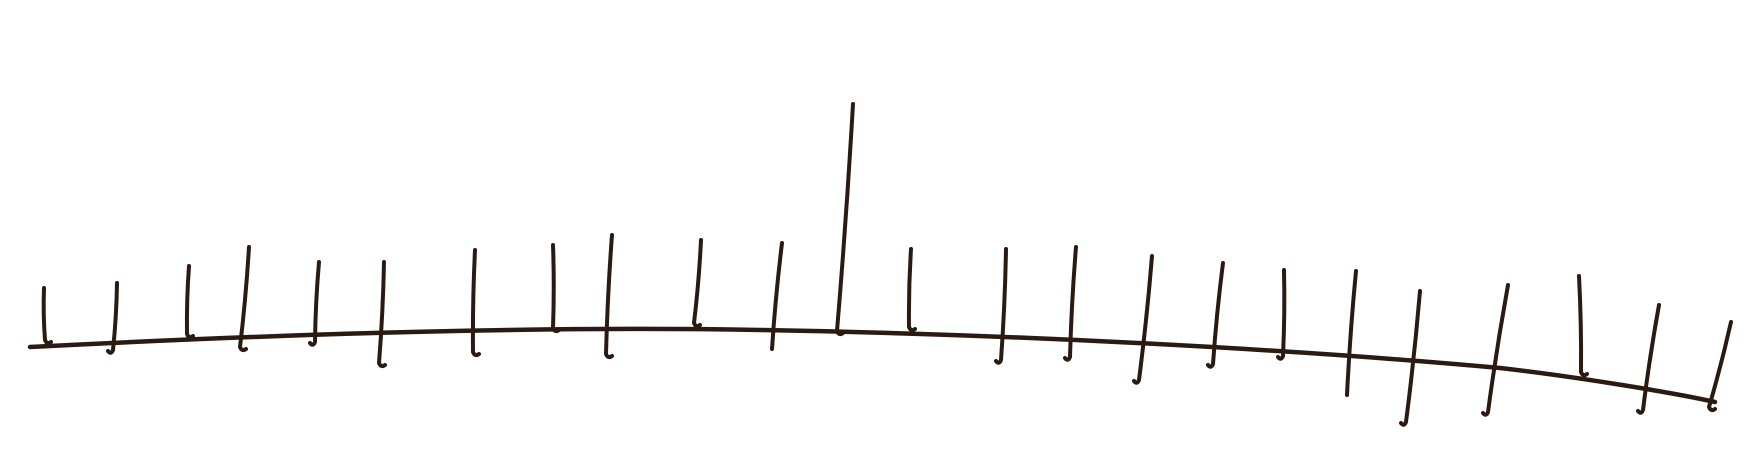 The image size is (1760, 450). Describe the element at coordinates (845, 219) in the screenshot. I see `tall-tick-mark` at that location.